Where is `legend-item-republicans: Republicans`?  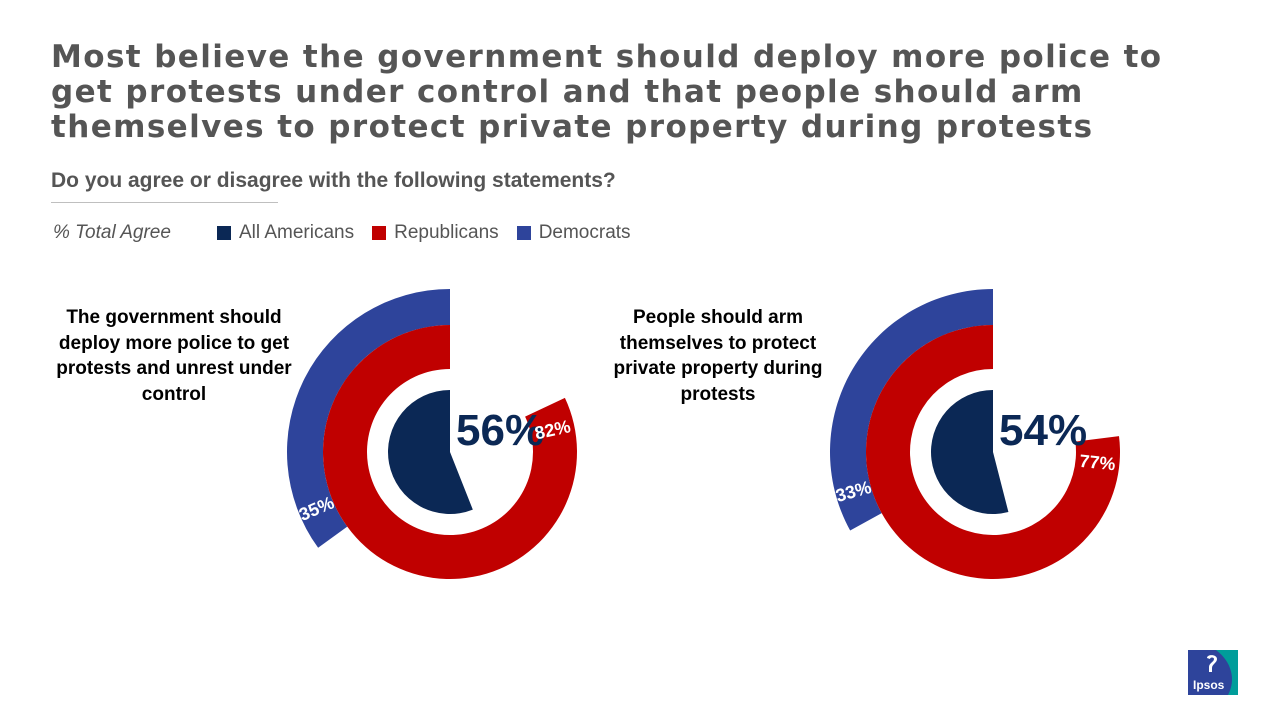 legend-item-republicans: Republicans is located at coordinates (435, 233).